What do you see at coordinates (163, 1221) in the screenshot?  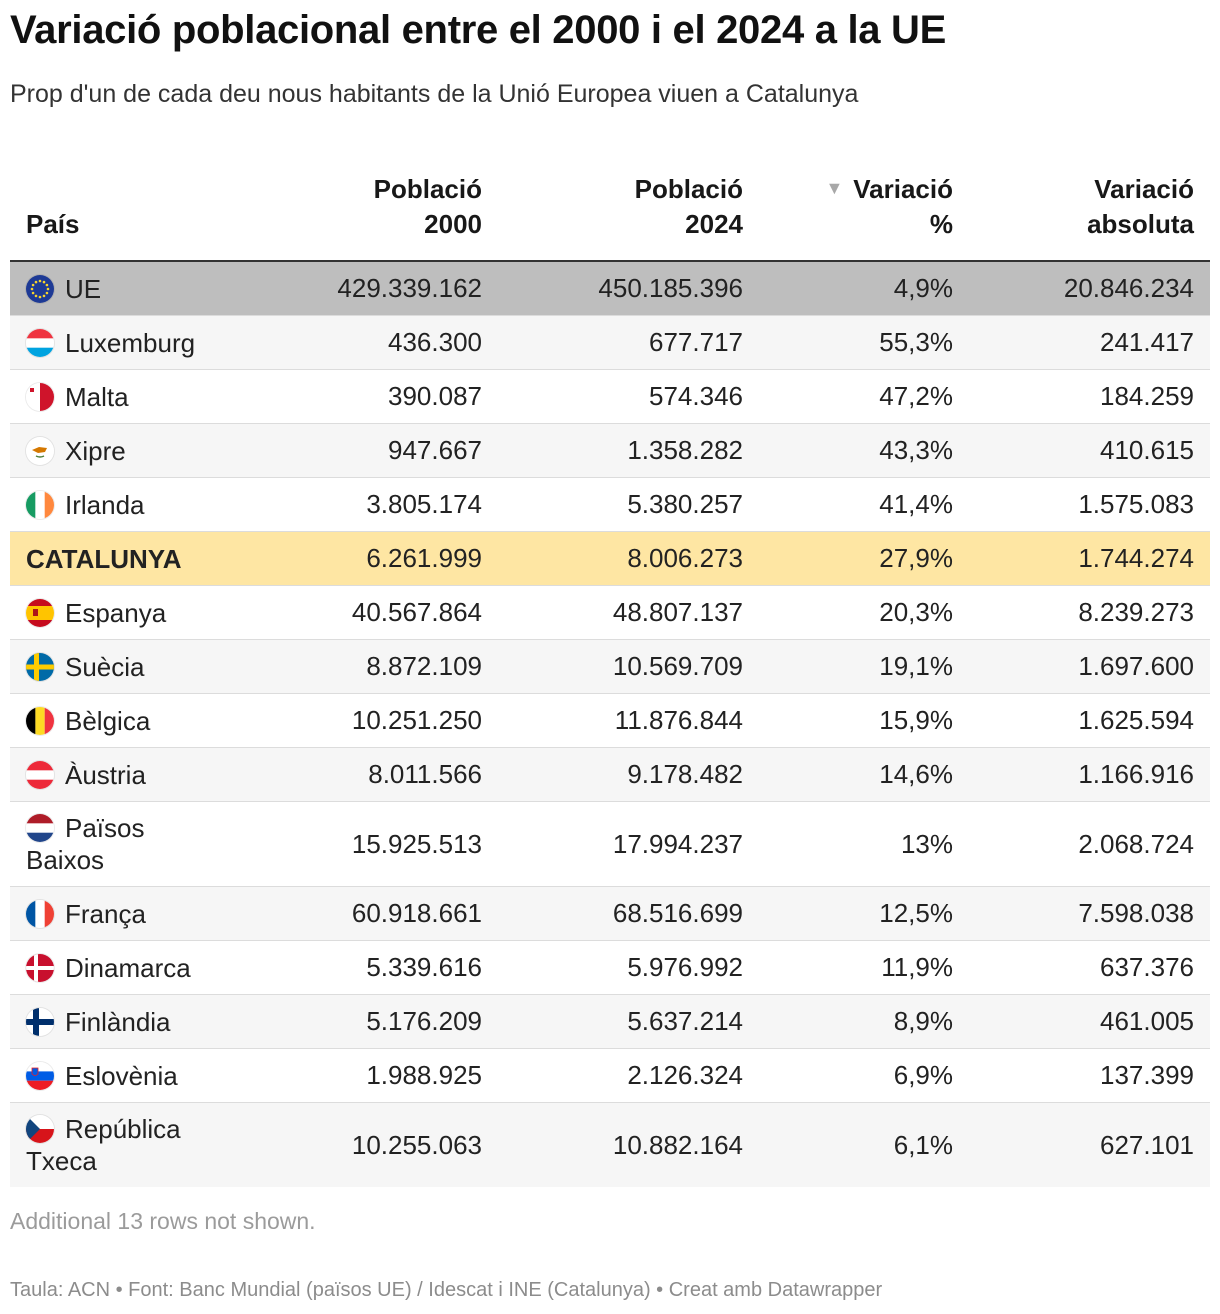 I see `hidden-rows-note: Additional 13 rows not shown.` at bounding box center [163, 1221].